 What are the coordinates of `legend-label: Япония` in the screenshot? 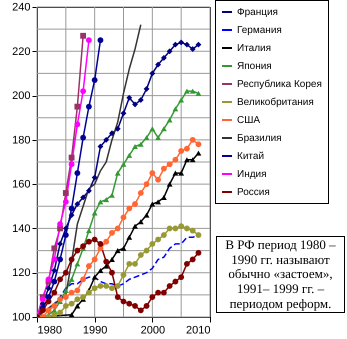 It's located at (254, 66).